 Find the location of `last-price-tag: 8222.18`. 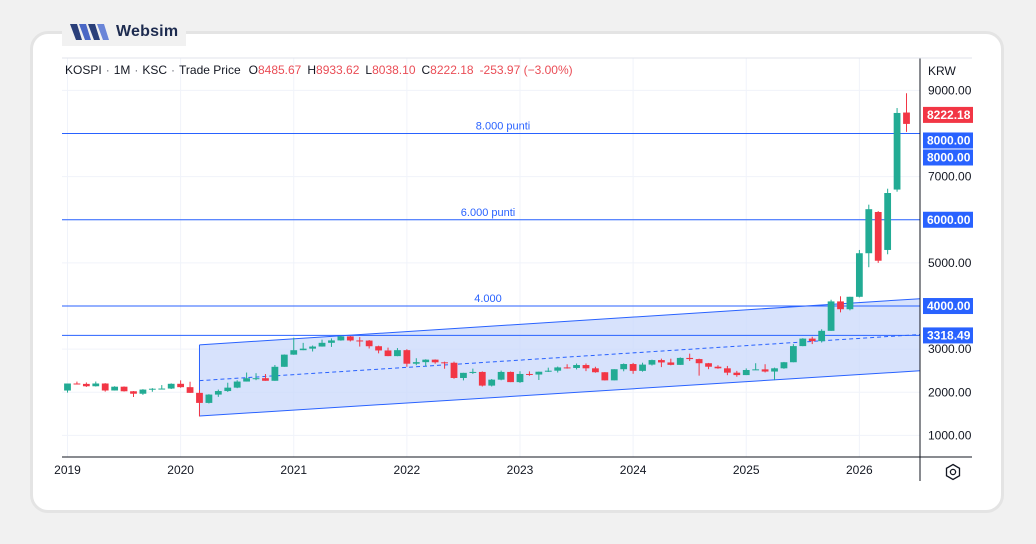

last-price-tag: 8222.18 is located at coordinates (948, 114).